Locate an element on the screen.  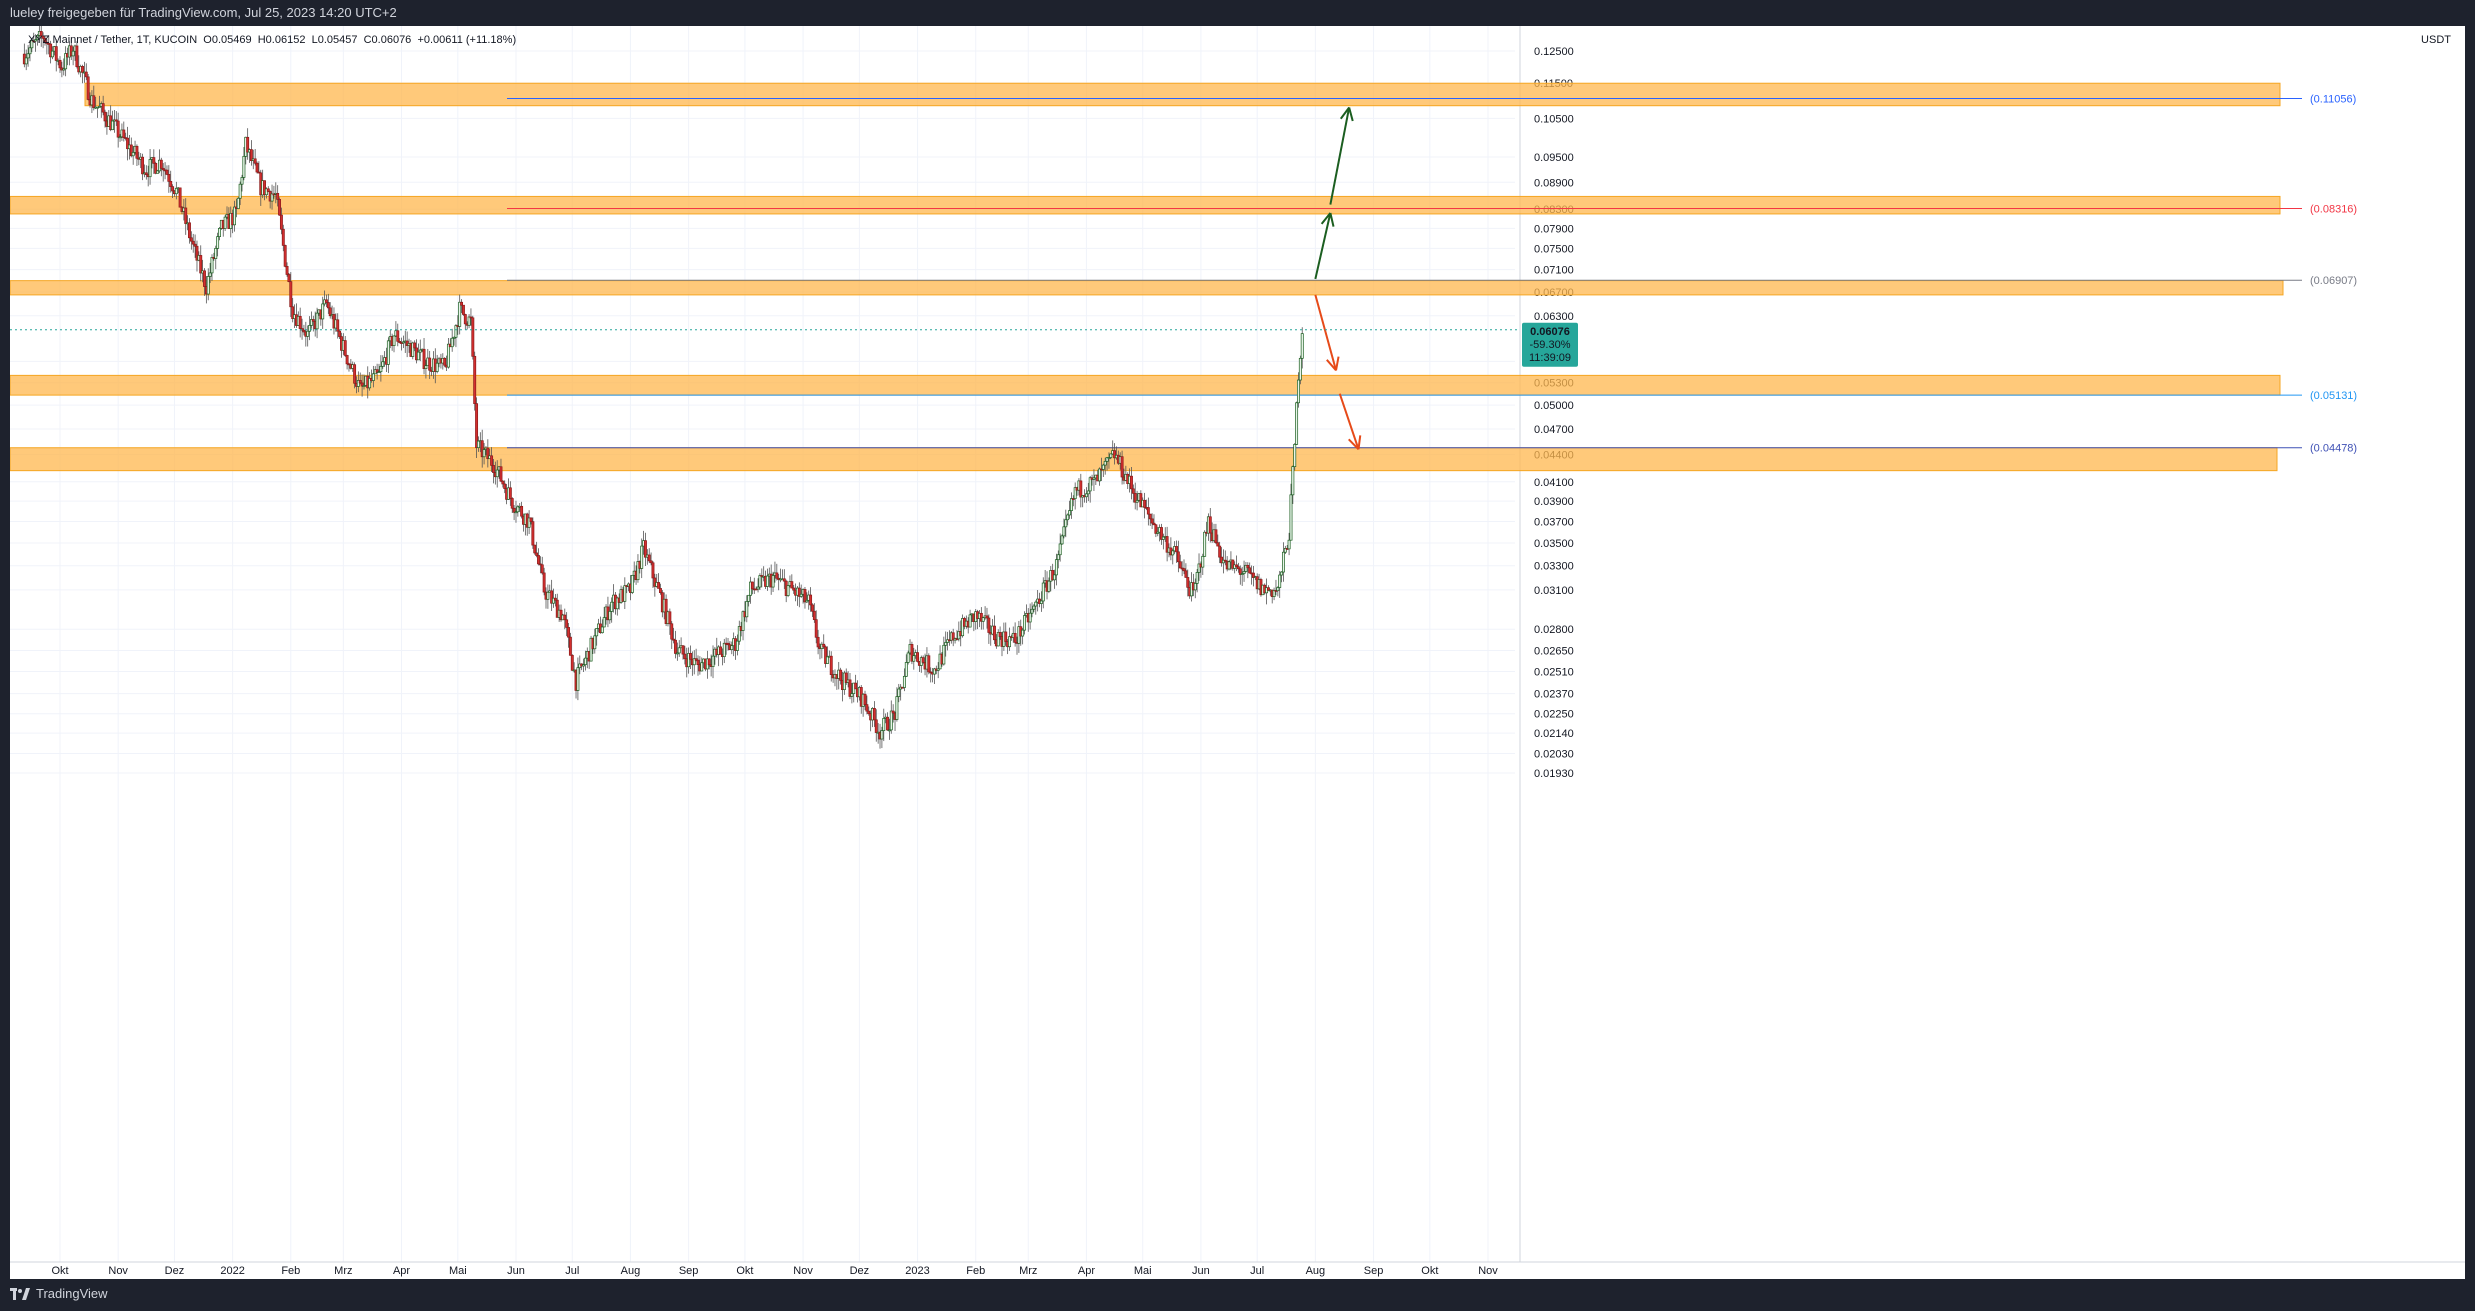
y-tick-label: 0.08900 is located at coordinates (1554, 183).